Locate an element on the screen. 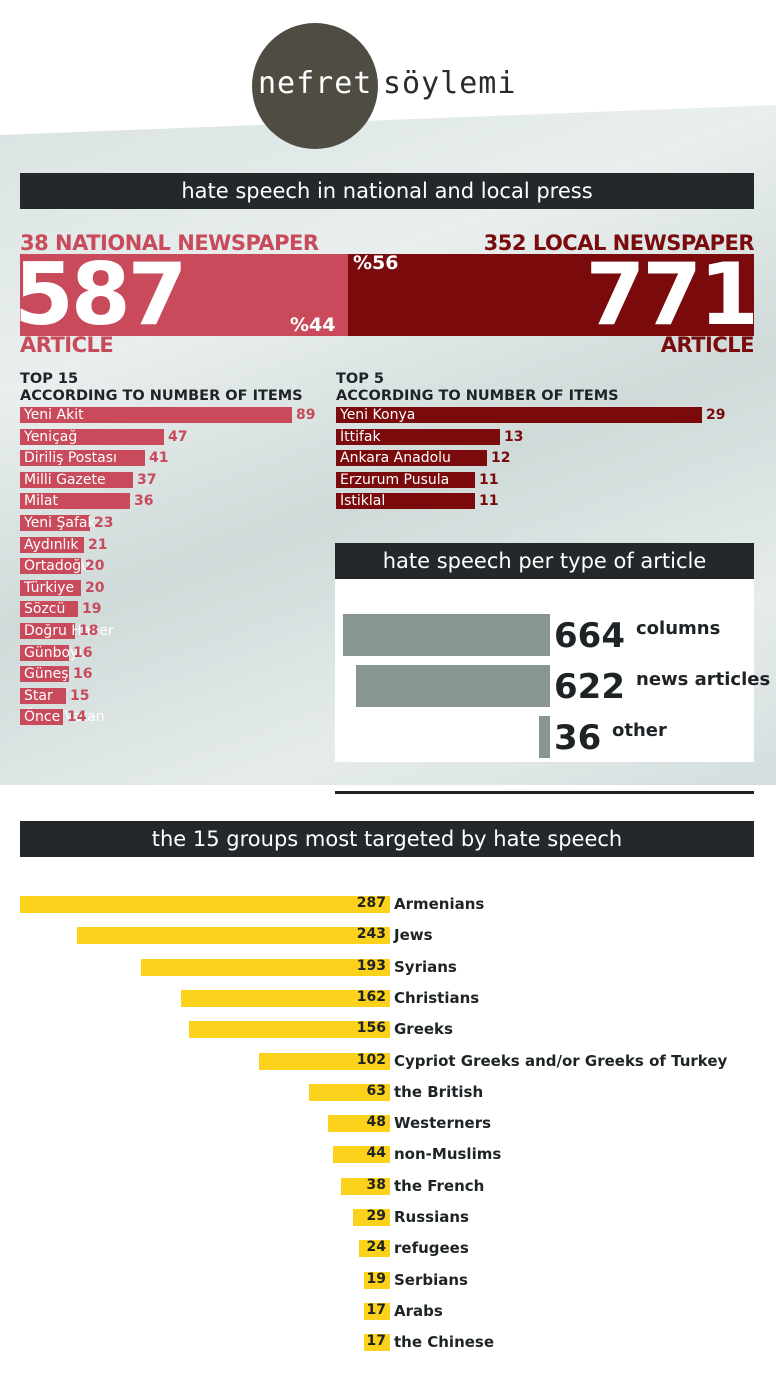 This screenshot has width=776, height=1380. top15-bar: Ortadoğu is located at coordinates (55, 566).